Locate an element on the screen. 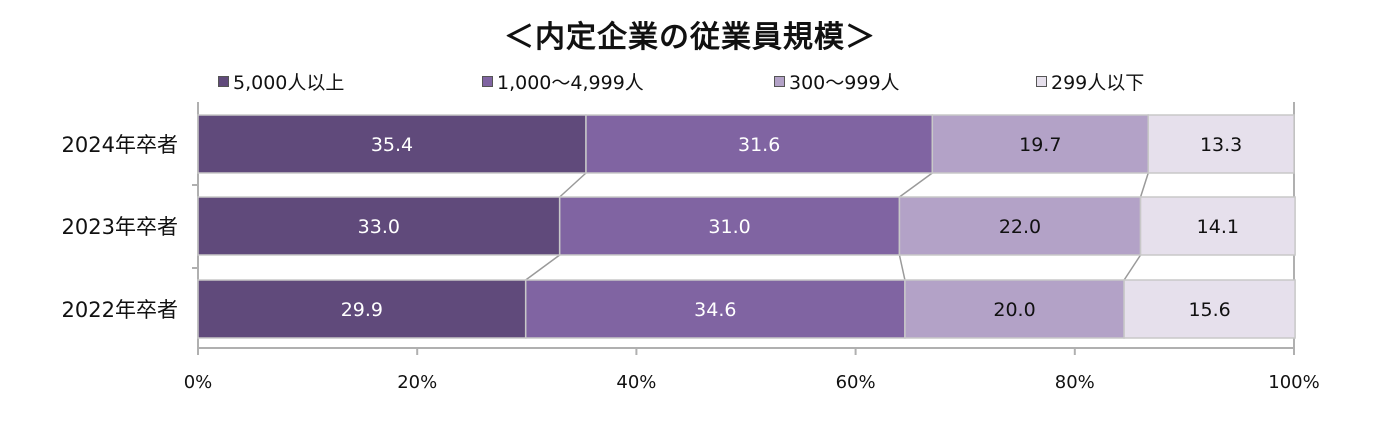  data-label: 31.0 is located at coordinates (729, 227).